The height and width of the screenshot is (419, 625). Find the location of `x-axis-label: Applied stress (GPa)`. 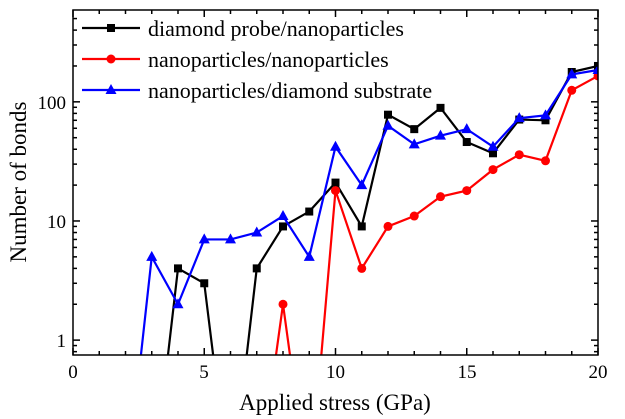

x-axis-label: Applied stress (GPa) is located at coordinates (335, 402).